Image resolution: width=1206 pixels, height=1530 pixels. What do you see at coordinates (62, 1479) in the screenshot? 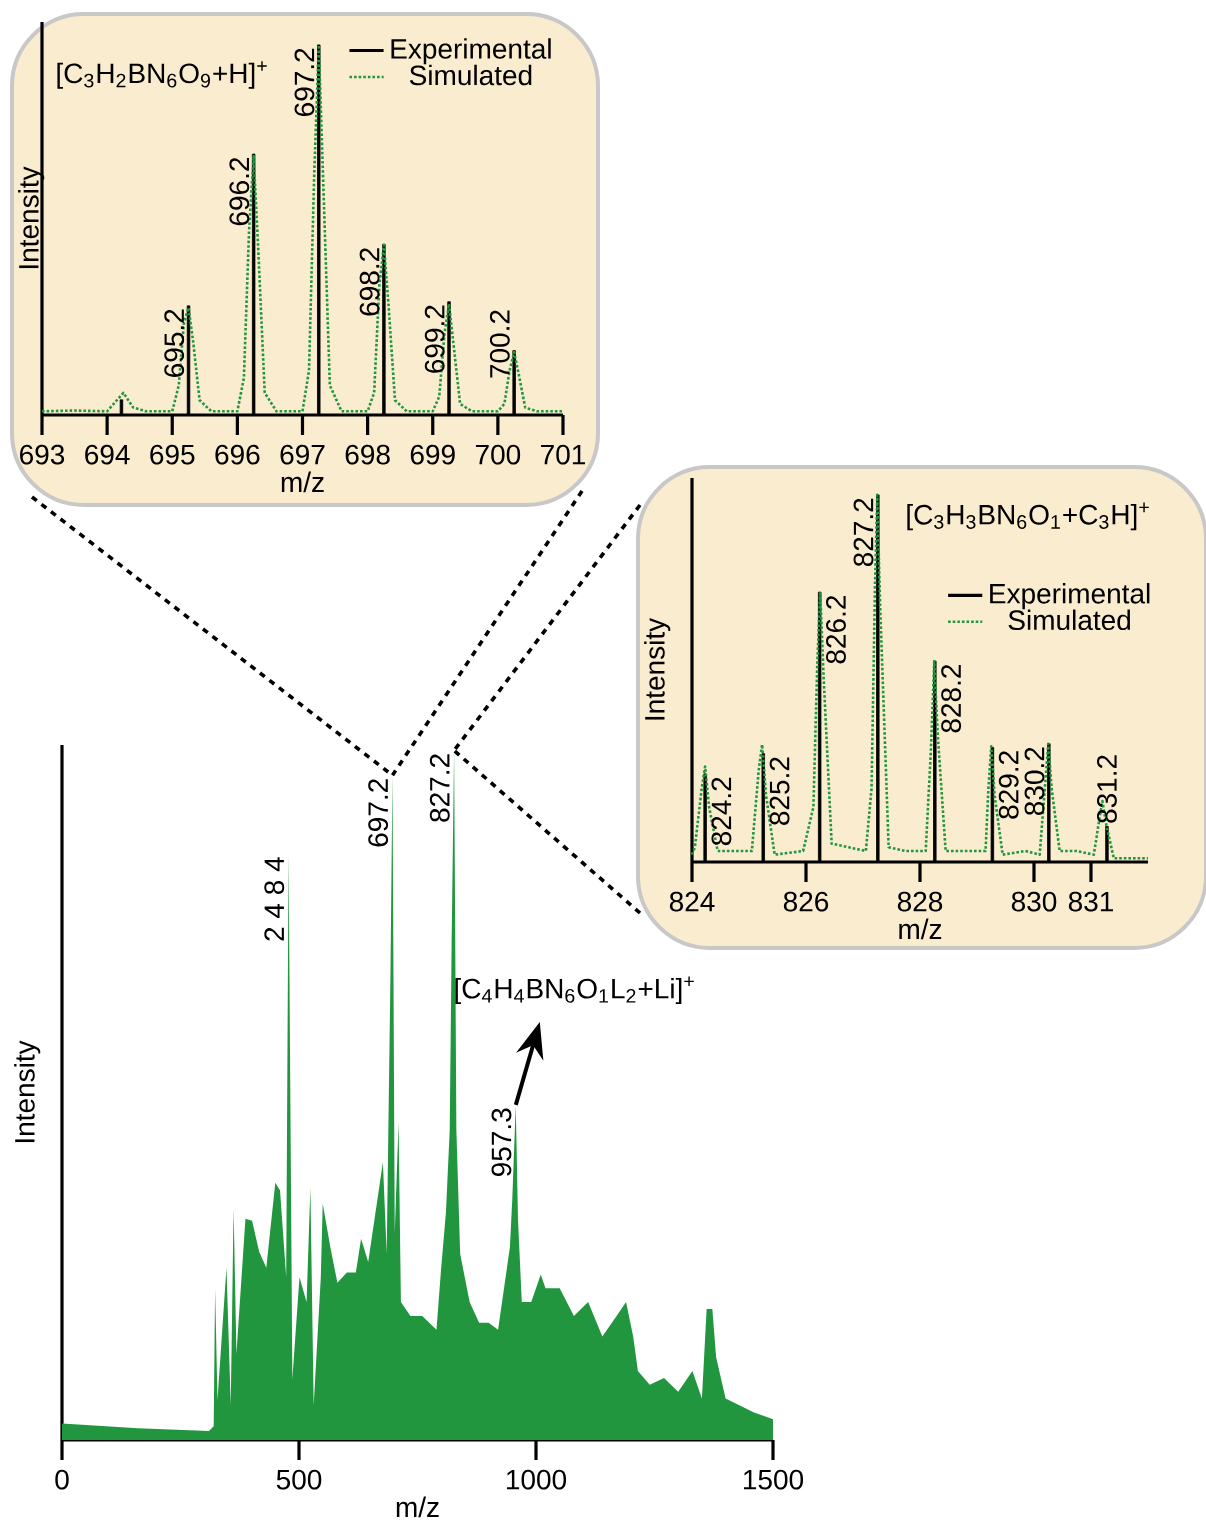
I see `x-tick-label: 0` at bounding box center [62, 1479].